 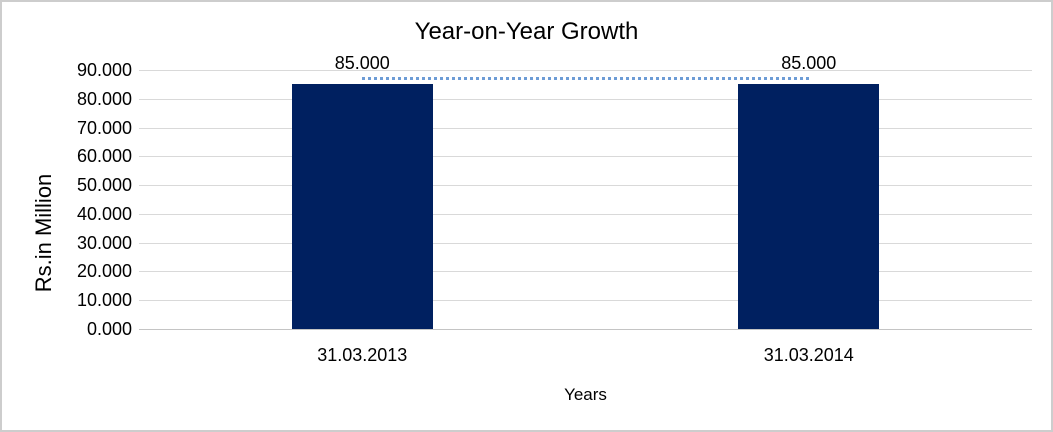 What do you see at coordinates (104, 70) in the screenshot?
I see `y-axis-tick-label: 90.000` at bounding box center [104, 70].